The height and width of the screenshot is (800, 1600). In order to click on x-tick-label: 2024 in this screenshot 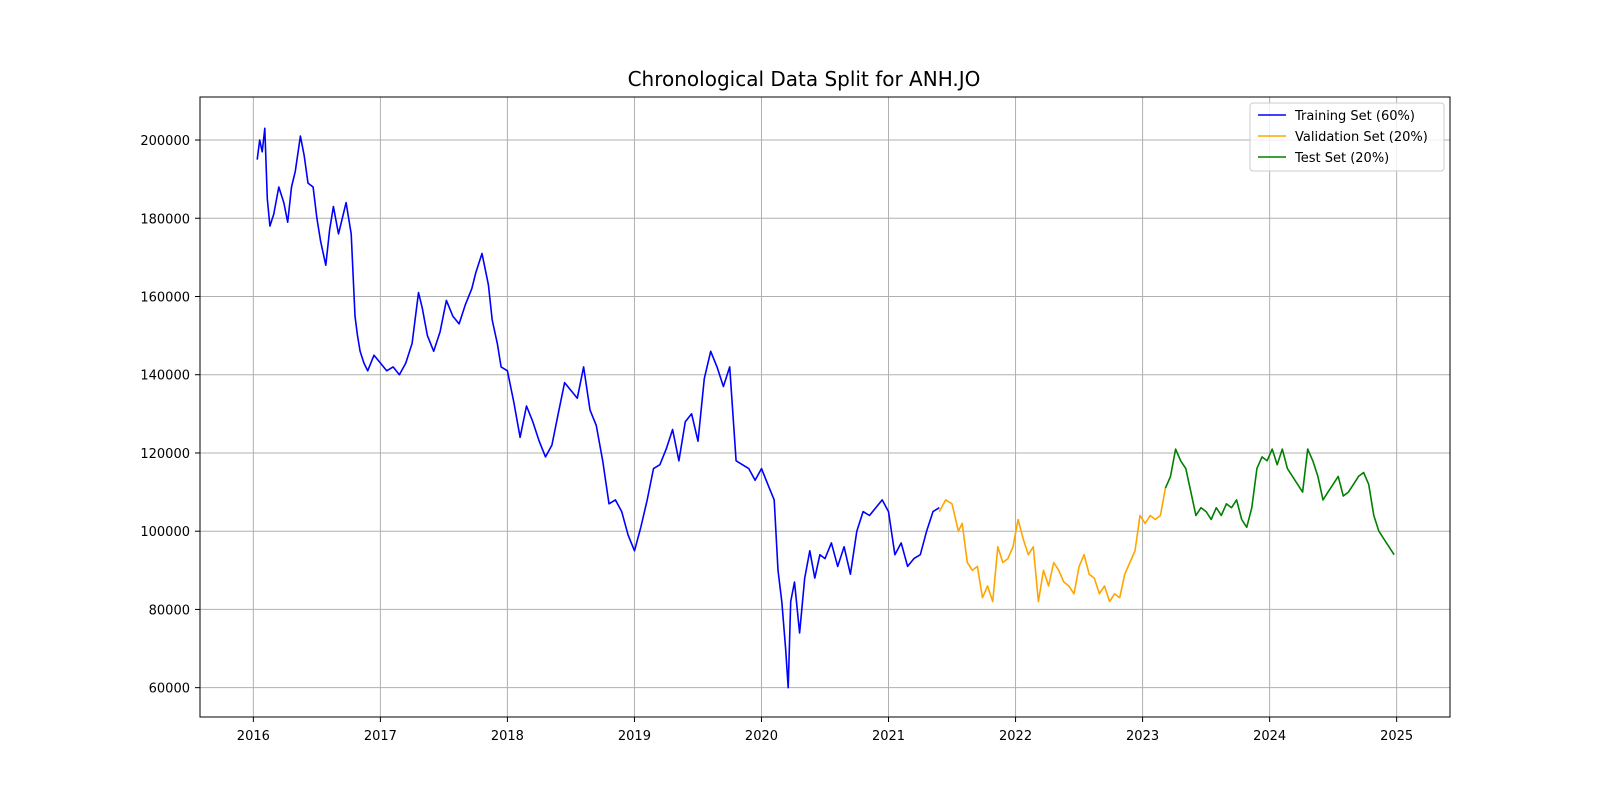, I will do `click(1269, 736)`.